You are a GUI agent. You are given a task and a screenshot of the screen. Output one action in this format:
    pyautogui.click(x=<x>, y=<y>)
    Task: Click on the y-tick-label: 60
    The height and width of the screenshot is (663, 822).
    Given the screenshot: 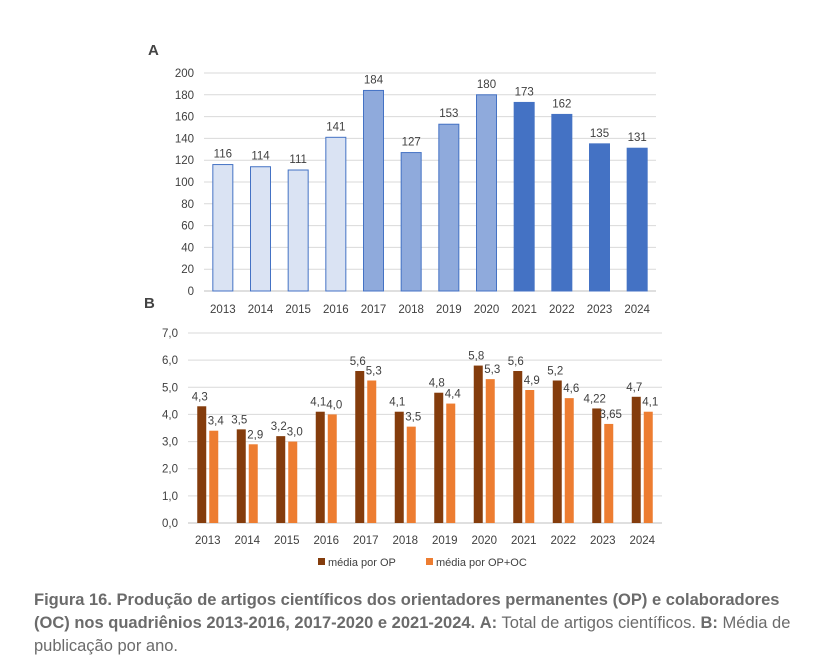 What is the action you would take?
    pyautogui.click(x=187, y=227)
    